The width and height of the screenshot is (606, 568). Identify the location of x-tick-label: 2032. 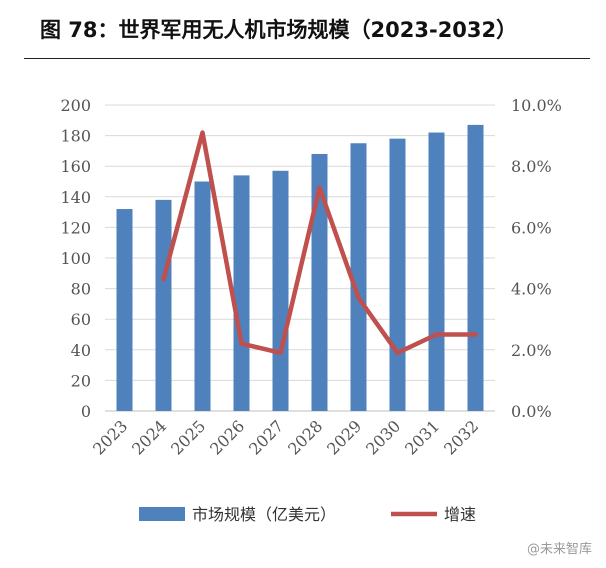
(461, 437).